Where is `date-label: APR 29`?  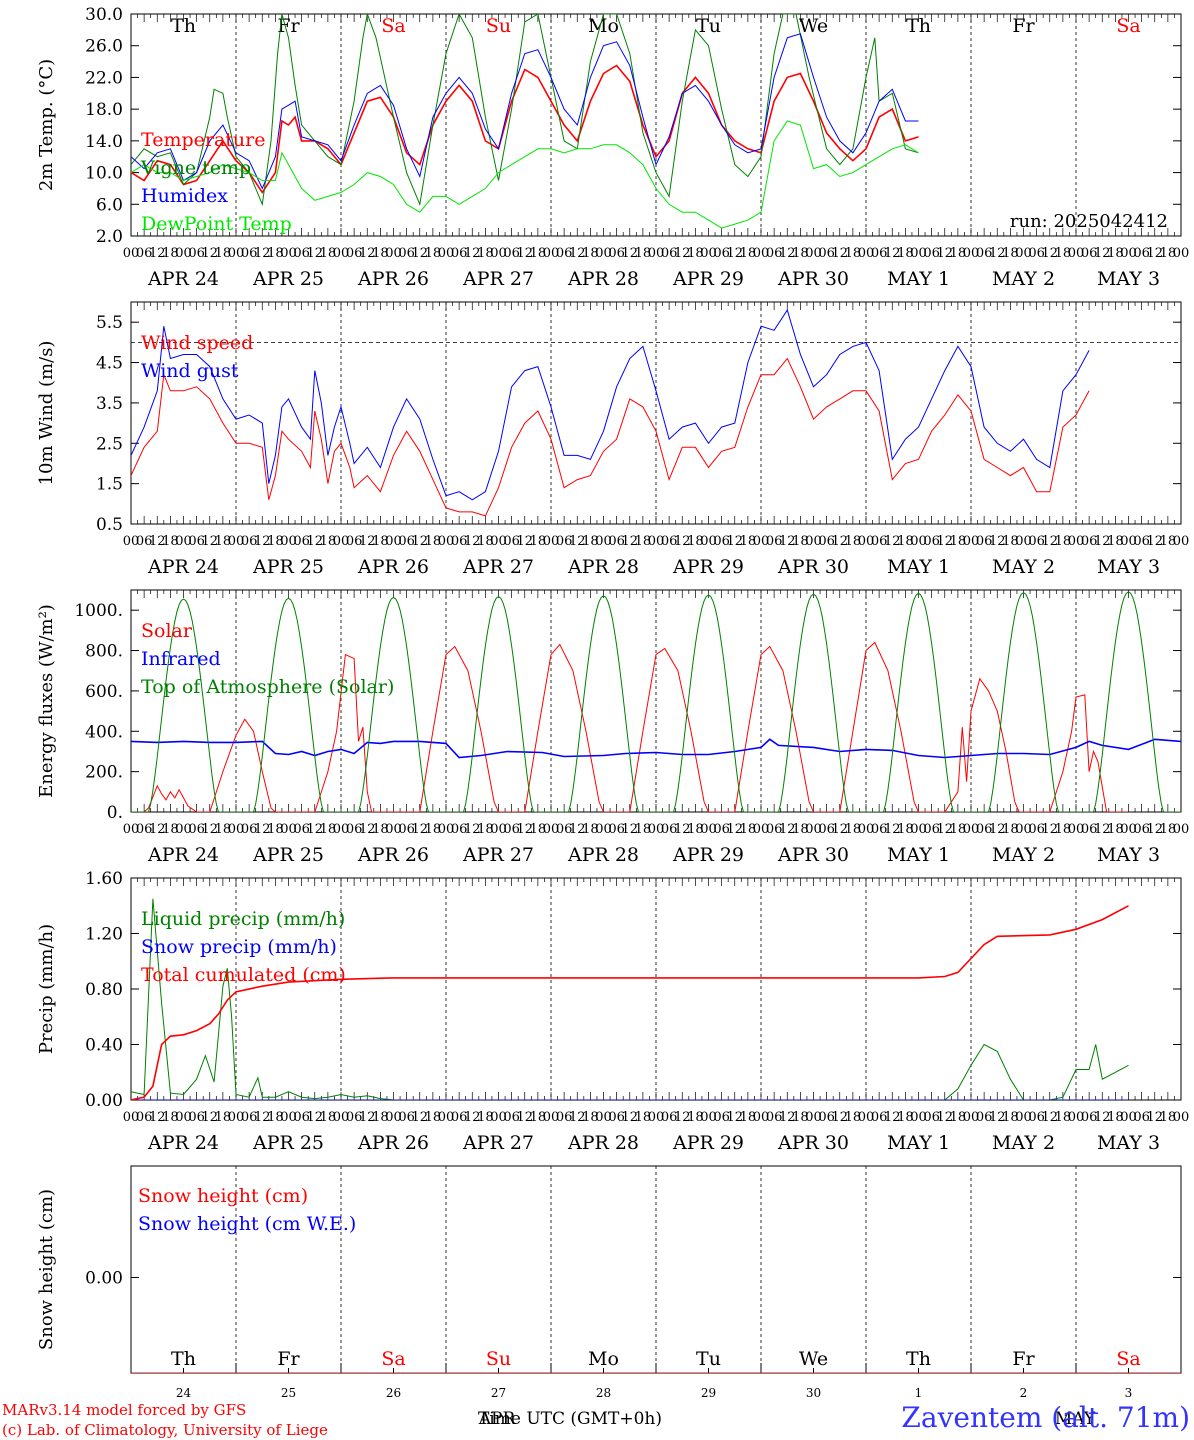 date-label: APR 29 is located at coordinates (708, 279).